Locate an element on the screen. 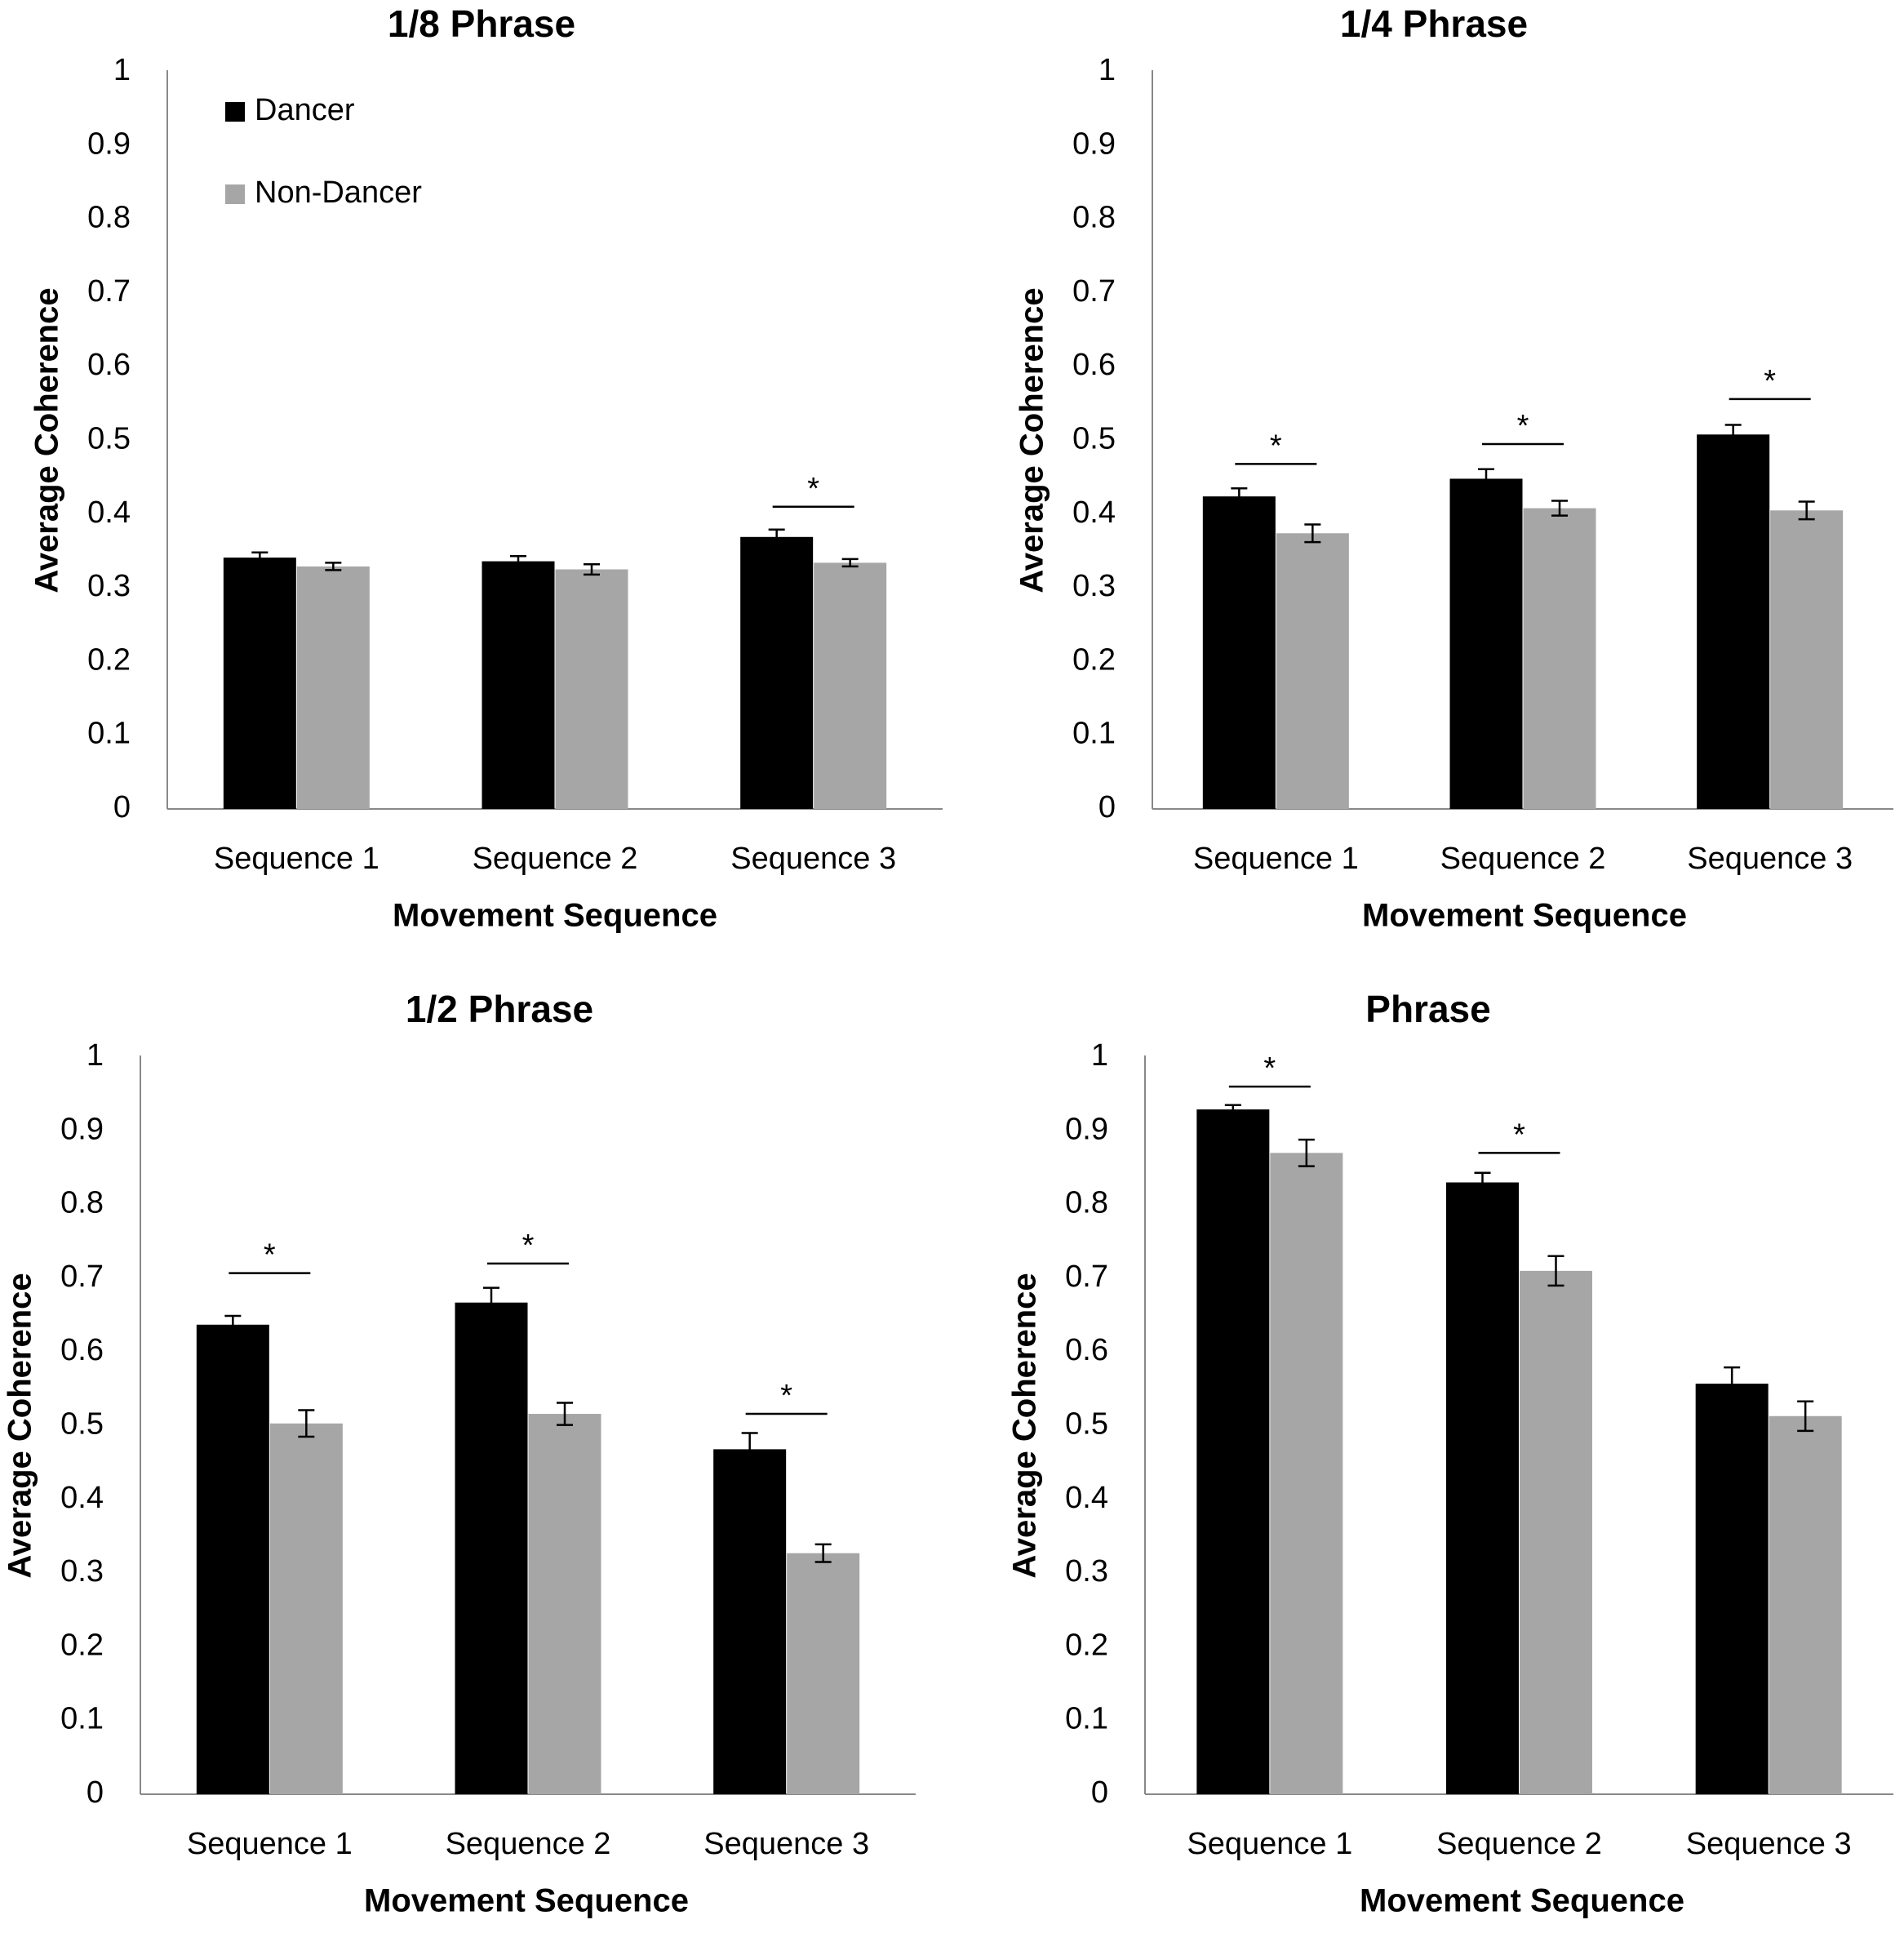 The width and height of the screenshot is (1904, 1933). legend-swatch-dancer is located at coordinates (235, 112).